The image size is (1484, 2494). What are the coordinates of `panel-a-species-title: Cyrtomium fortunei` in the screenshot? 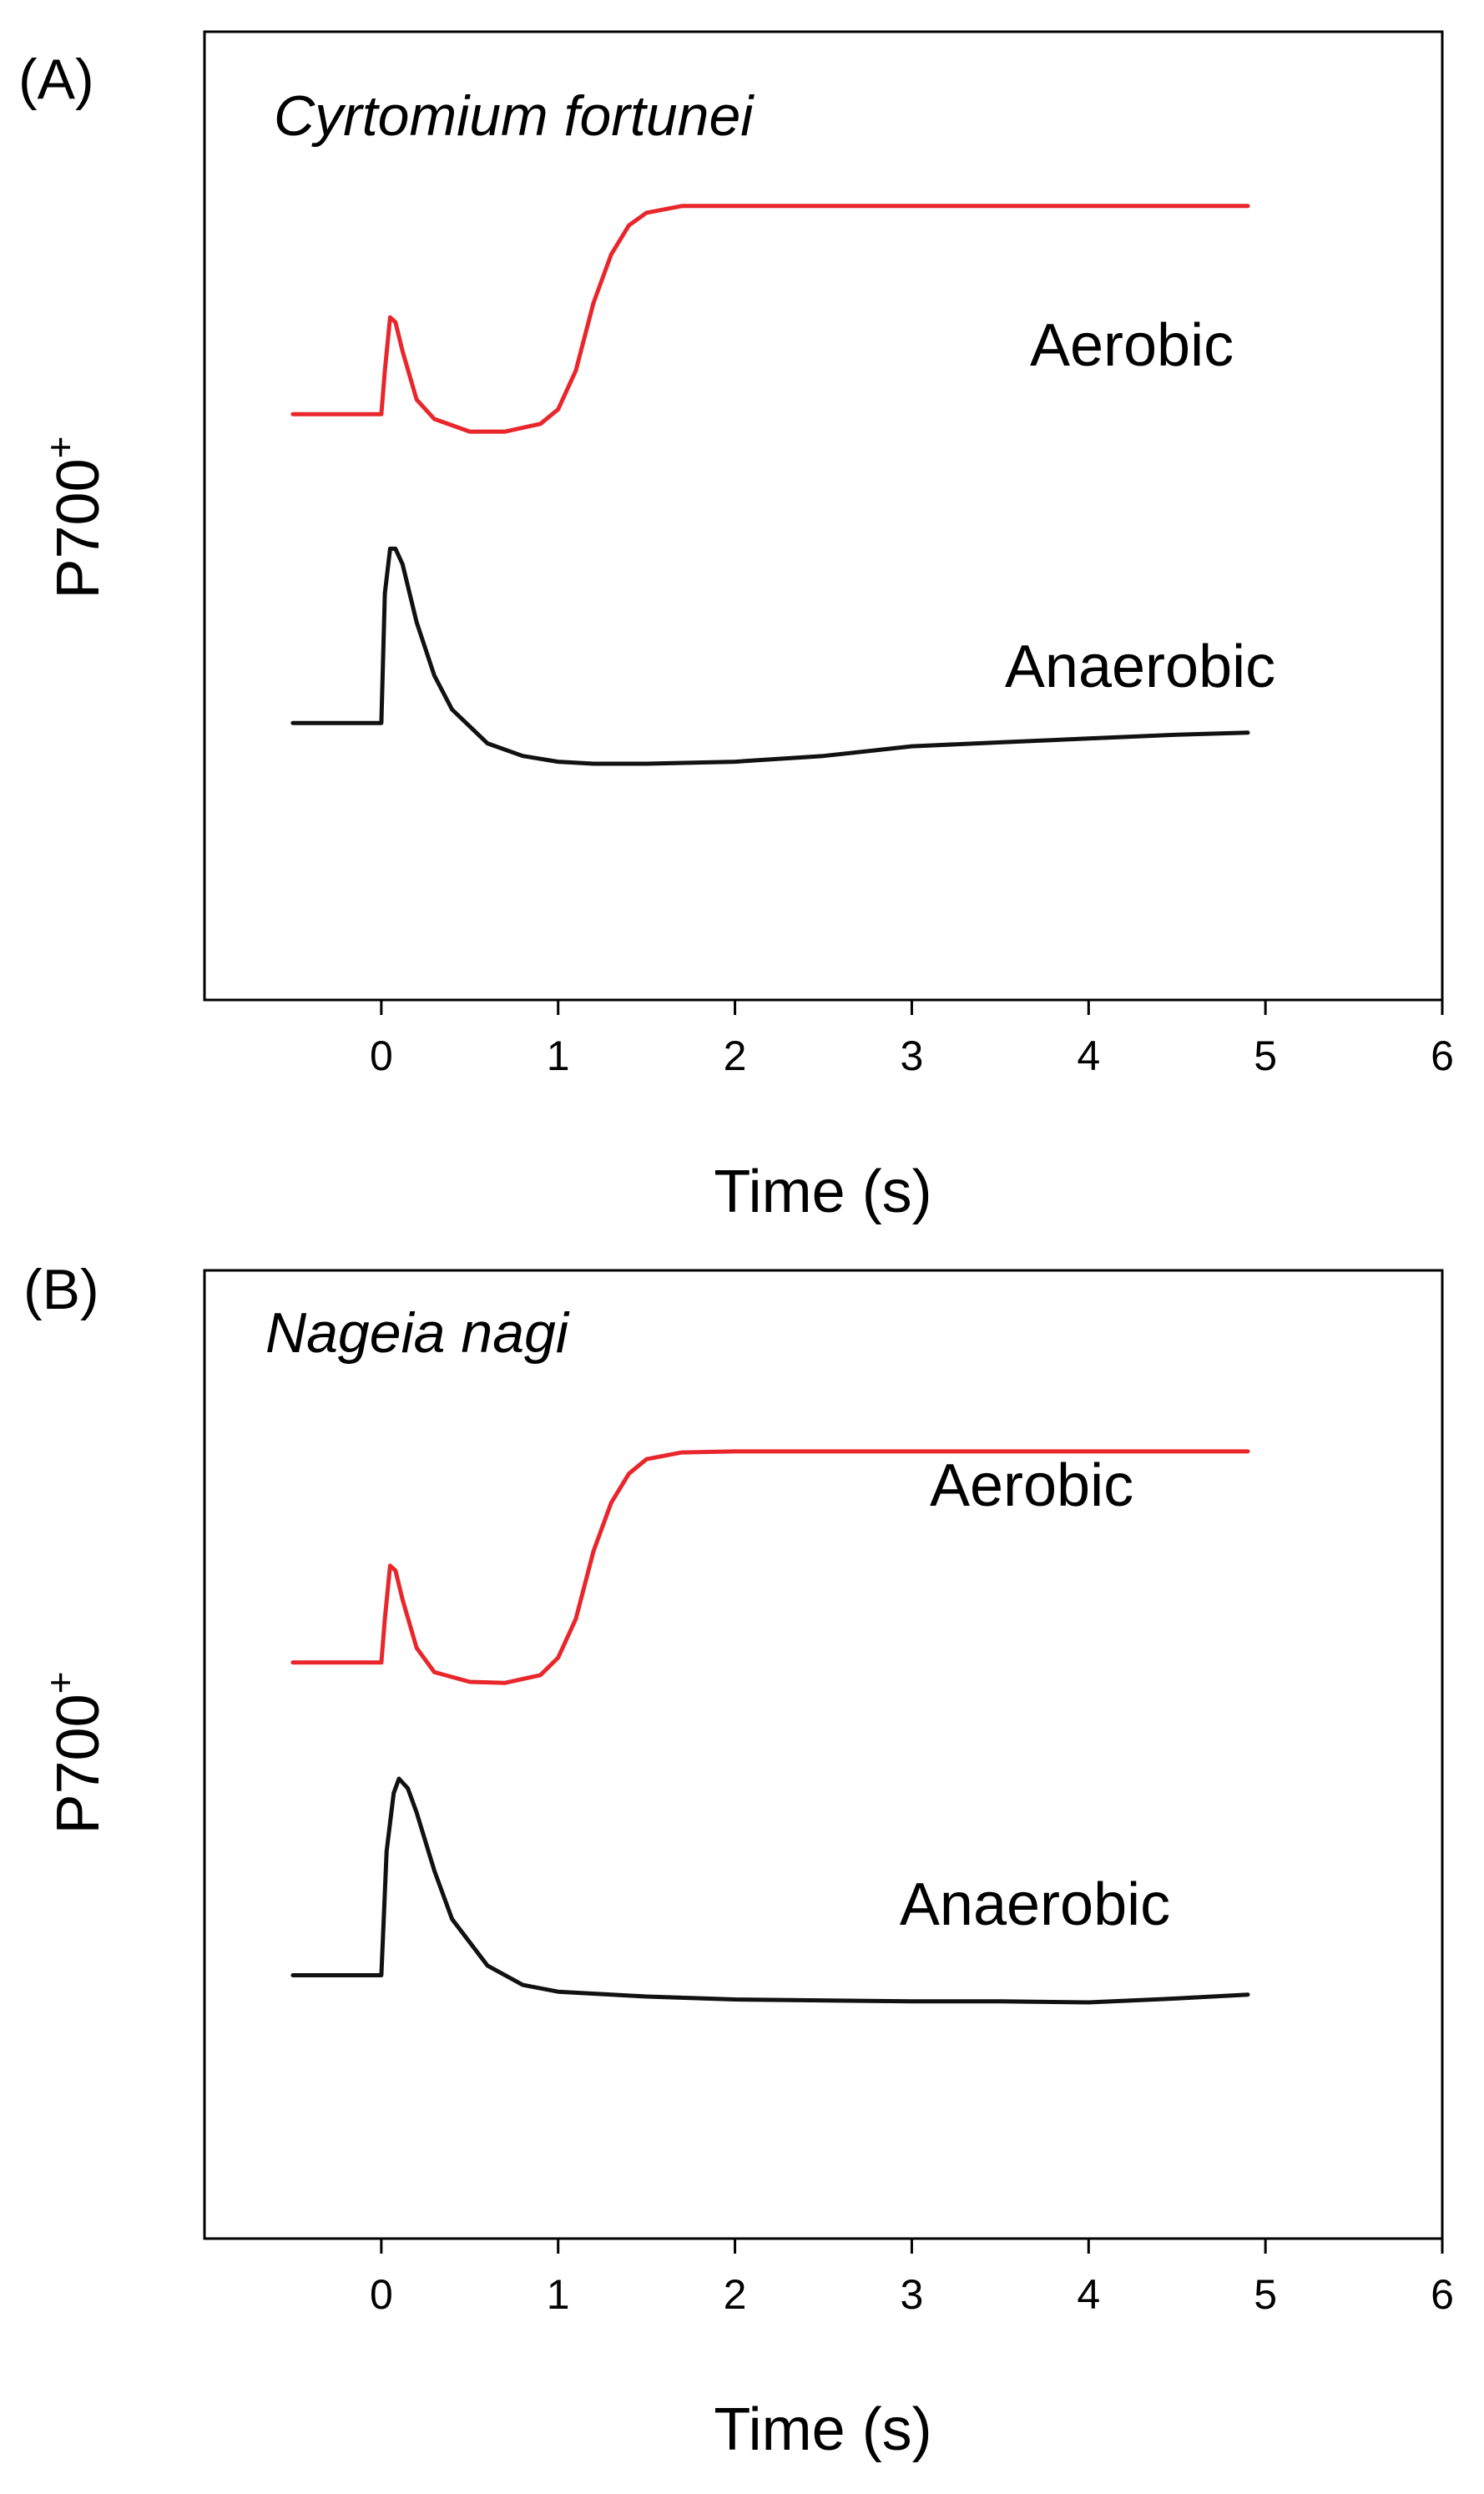 It's located at (514, 116).